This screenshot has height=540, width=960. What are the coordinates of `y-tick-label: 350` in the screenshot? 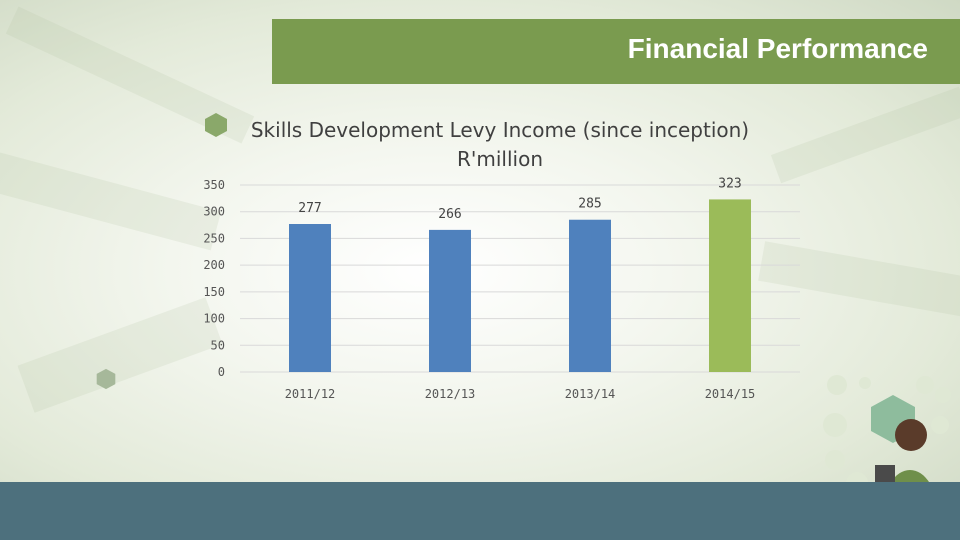 It's located at (214, 185).